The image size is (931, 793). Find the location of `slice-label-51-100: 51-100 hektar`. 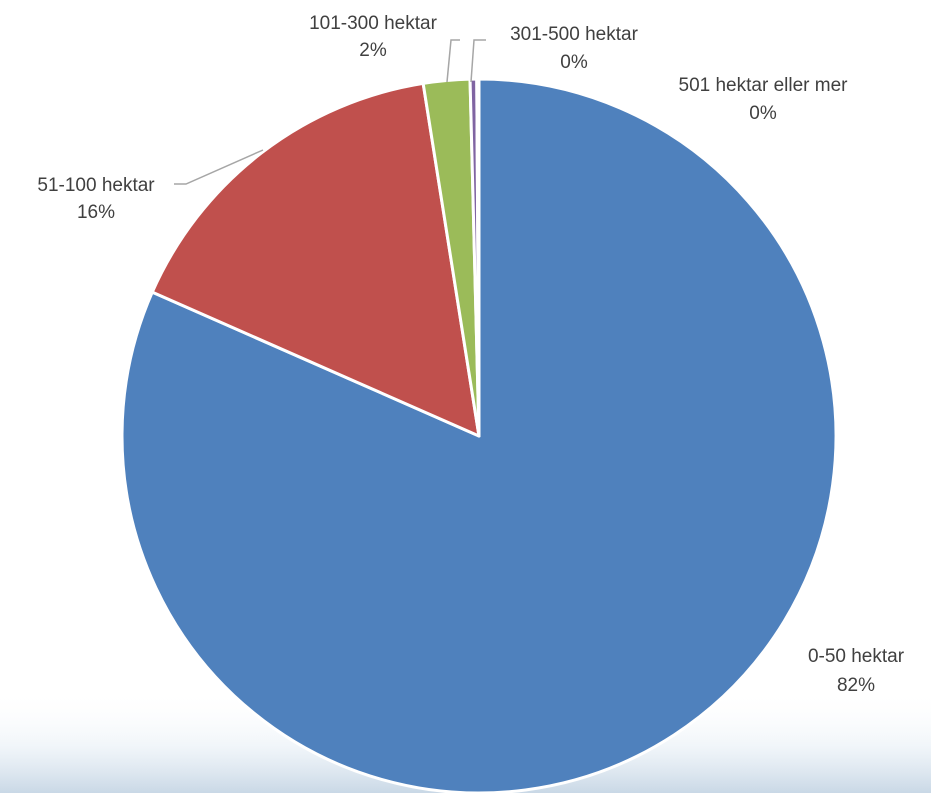

slice-label-51-100: 51-100 hektar is located at coordinates (96, 185).